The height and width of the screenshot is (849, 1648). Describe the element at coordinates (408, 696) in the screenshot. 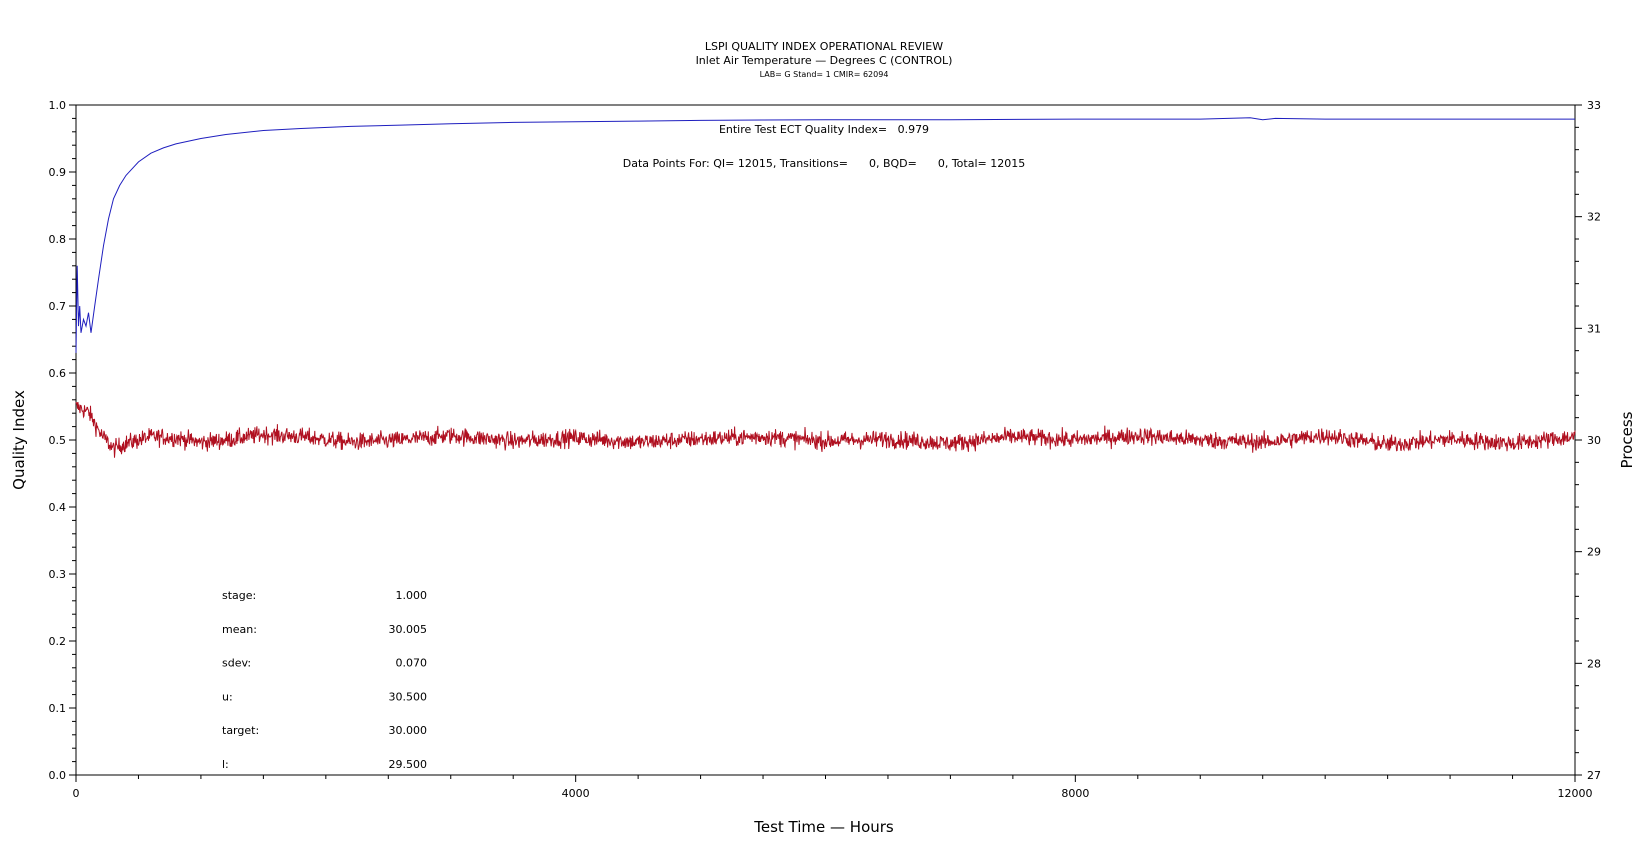

I see `stat-value: 30.500` at that location.